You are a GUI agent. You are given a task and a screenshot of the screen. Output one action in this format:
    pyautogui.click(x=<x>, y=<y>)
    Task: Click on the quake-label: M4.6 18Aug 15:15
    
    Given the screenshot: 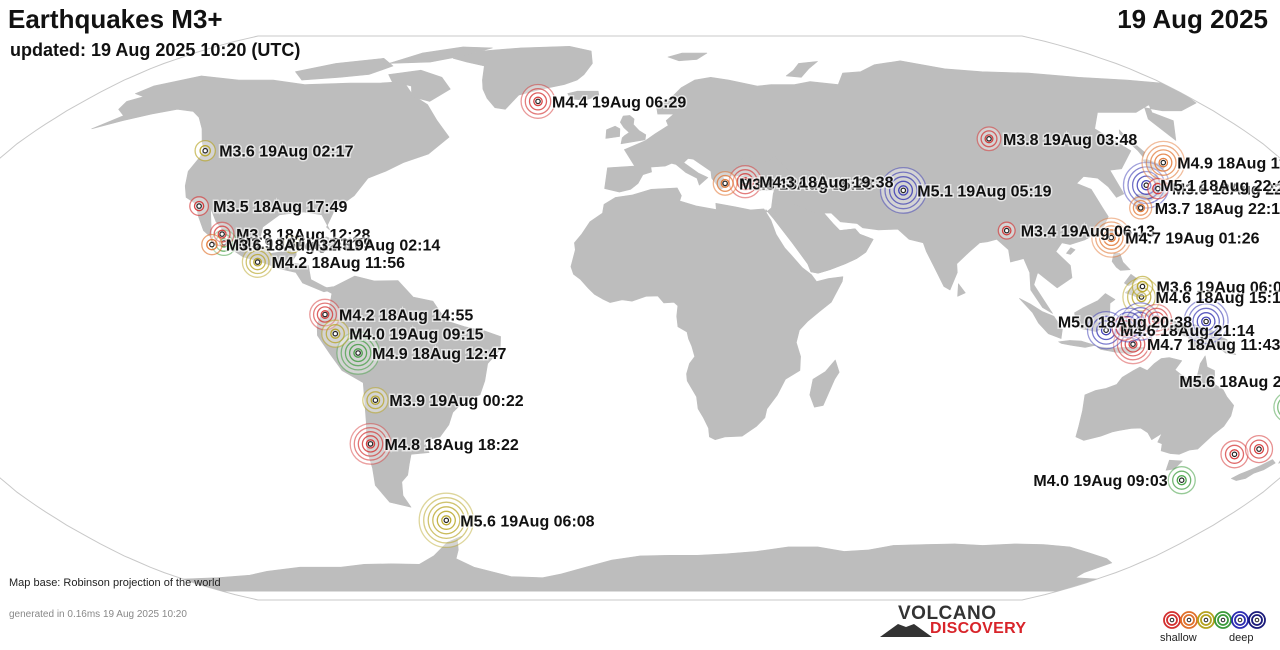 What is the action you would take?
    pyautogui.click(x=1217, y=299)
    